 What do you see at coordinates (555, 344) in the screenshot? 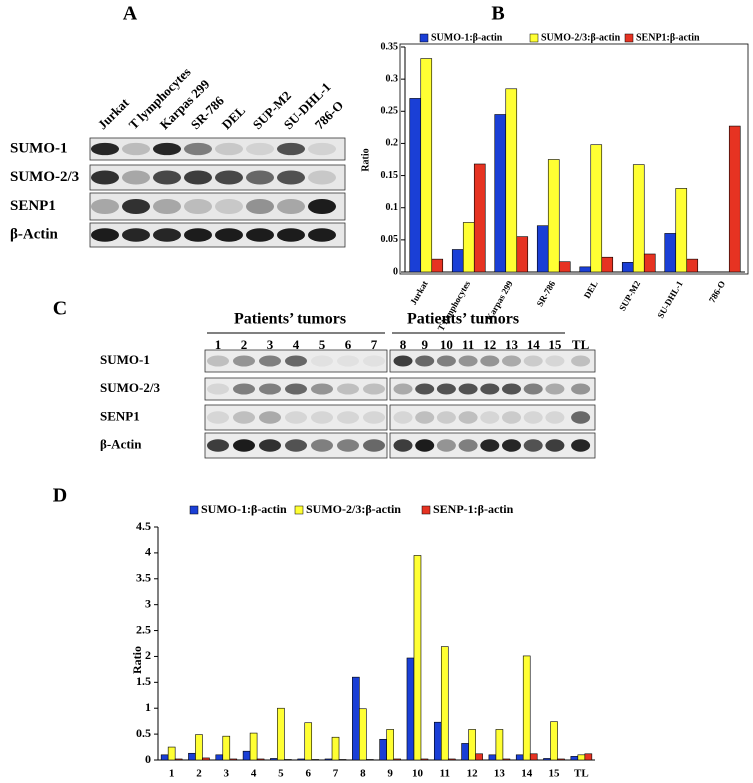
I see `lane-label: 15` at bounding box center [555, 344].